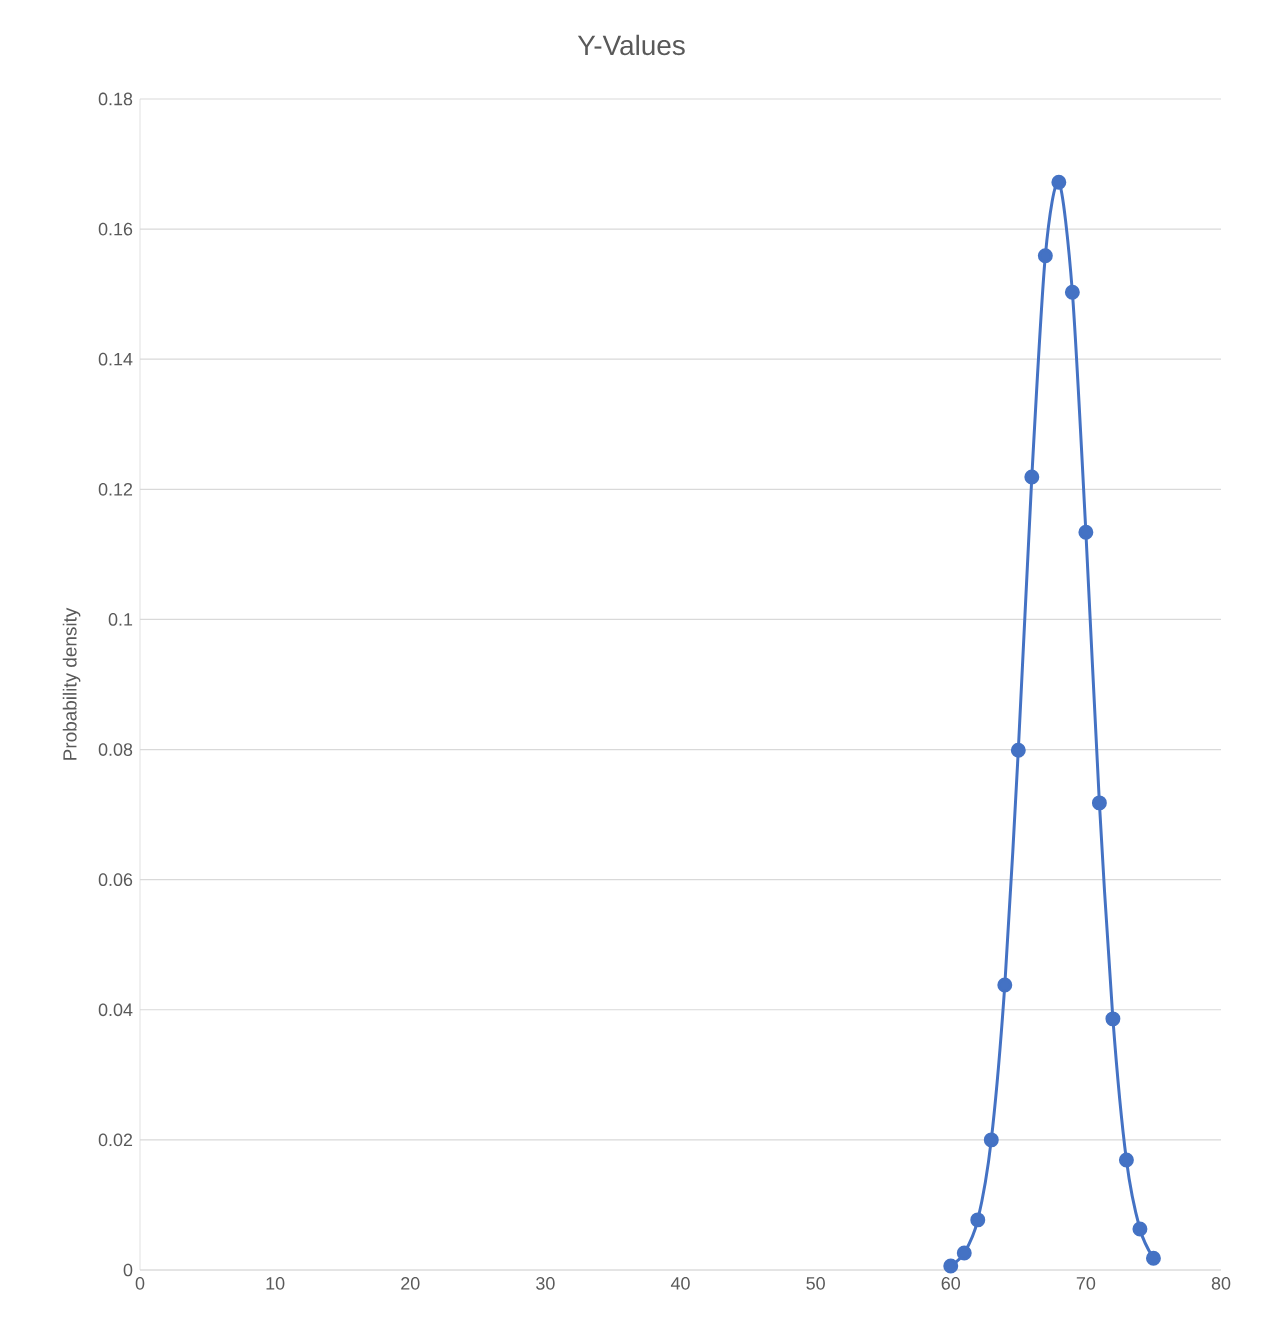  Describe the element at coordinates (115, 229) in the screenshot. I see `y-tick-label: 0.16` at that location.